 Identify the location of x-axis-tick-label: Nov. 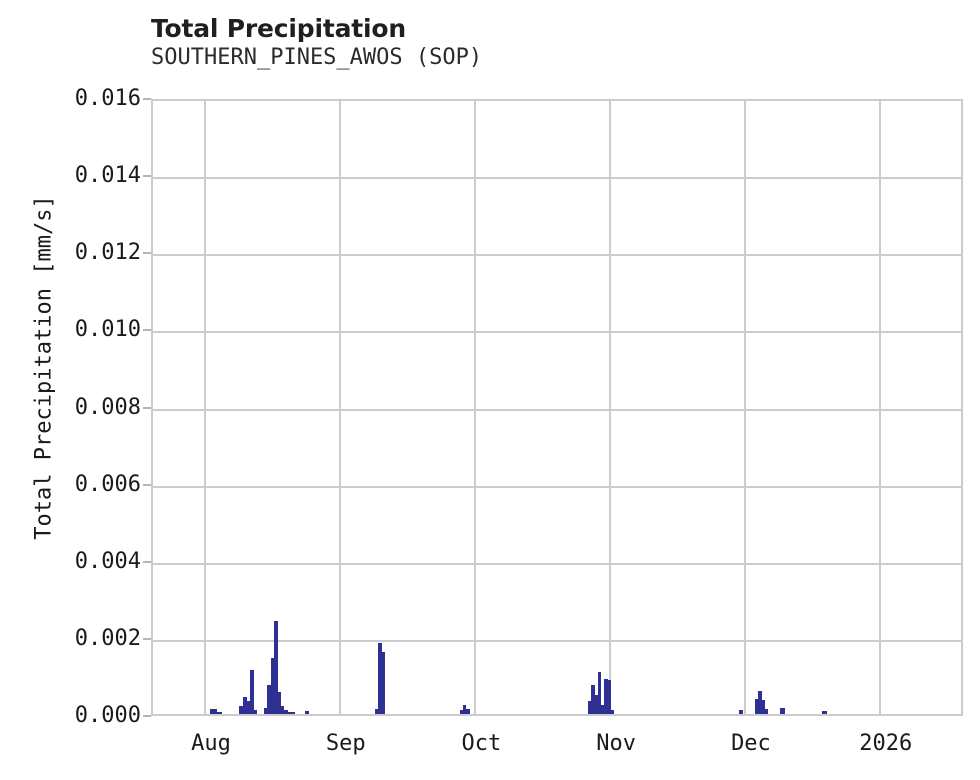
(616, 743).